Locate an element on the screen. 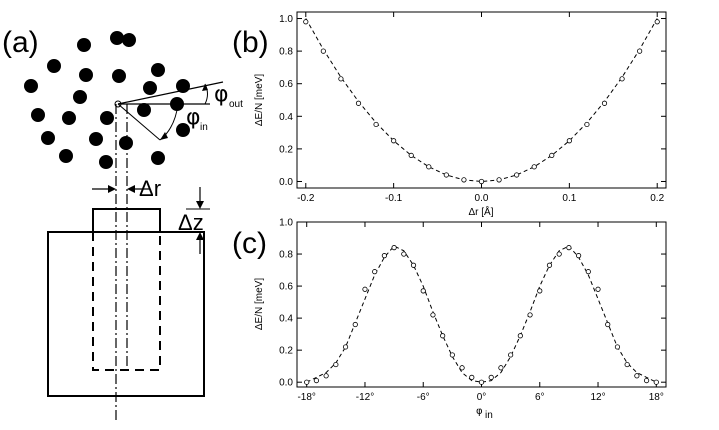 This screenshot has width=719, height=430. panel-c-y-tick-label: 0.6 is located at coordinates (286, 287).